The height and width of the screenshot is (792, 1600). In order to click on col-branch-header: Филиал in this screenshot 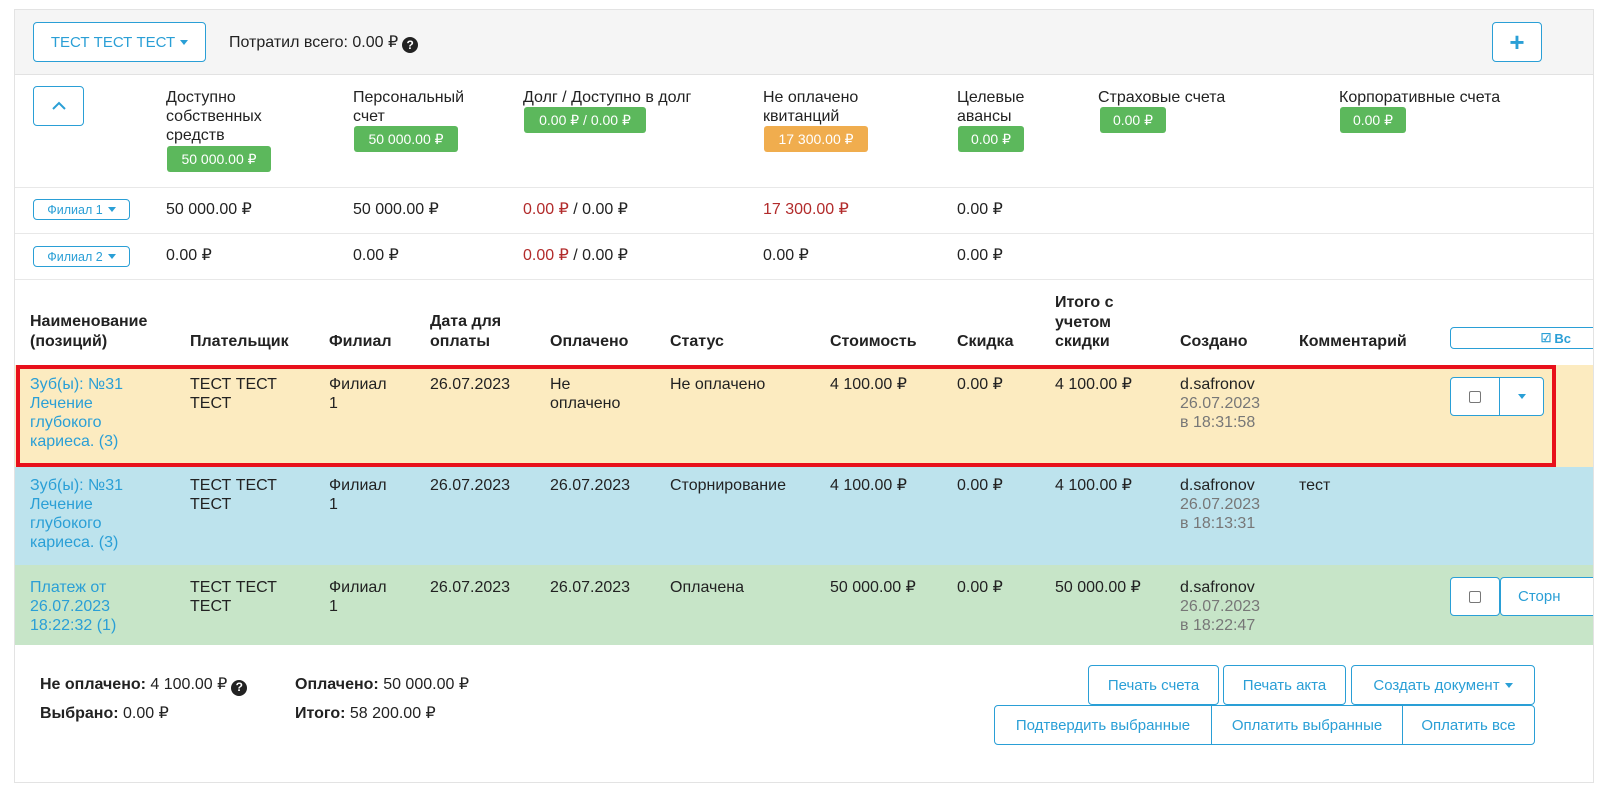, I will do `click(360, 341)`.